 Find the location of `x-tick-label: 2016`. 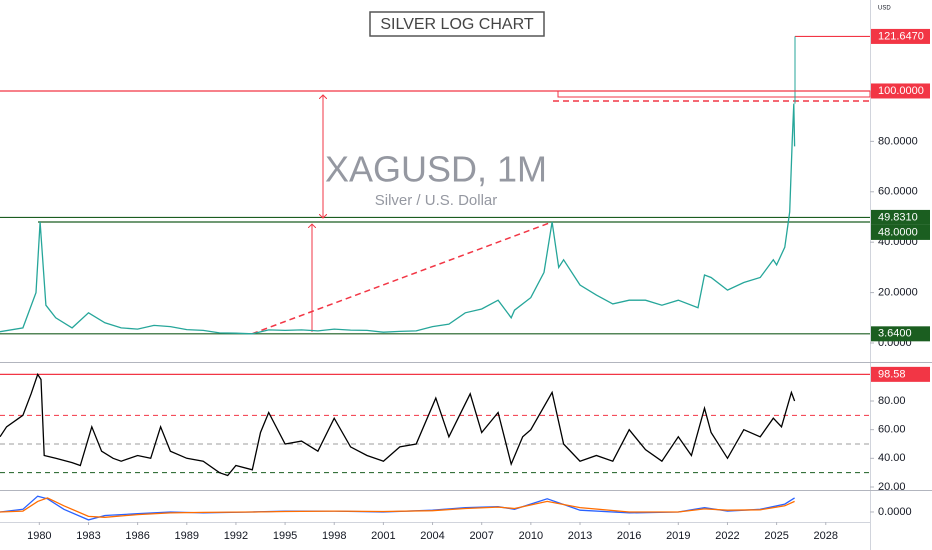

x-tick-label: 2016 is located at coordinates (629, 536).